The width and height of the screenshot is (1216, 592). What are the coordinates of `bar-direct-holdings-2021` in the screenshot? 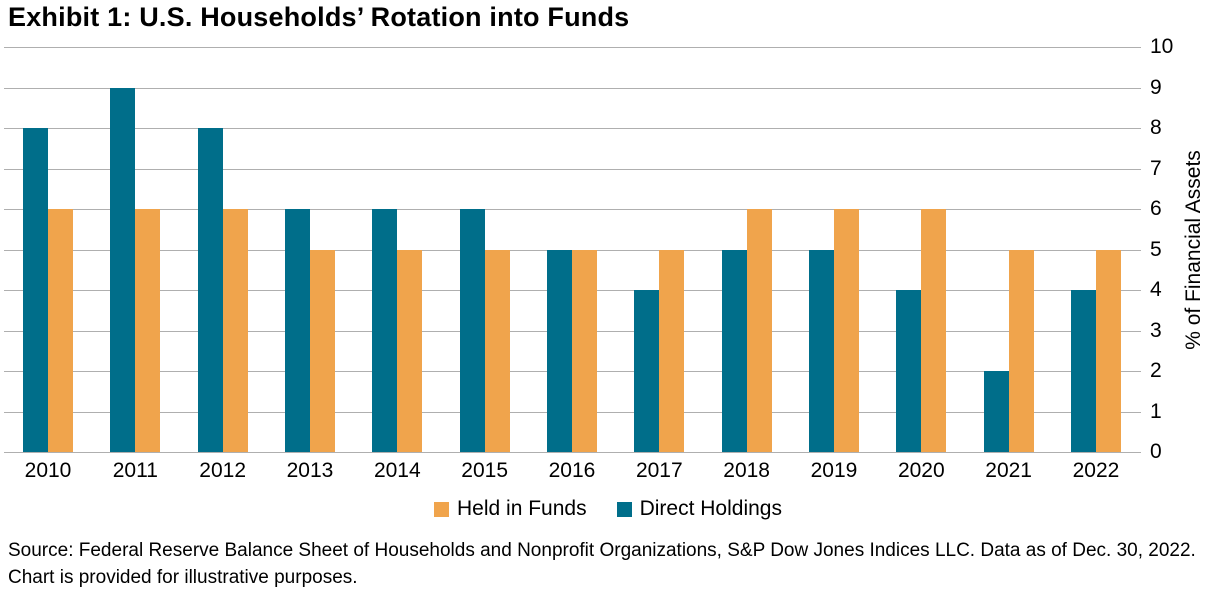 It's located at (996, 411).